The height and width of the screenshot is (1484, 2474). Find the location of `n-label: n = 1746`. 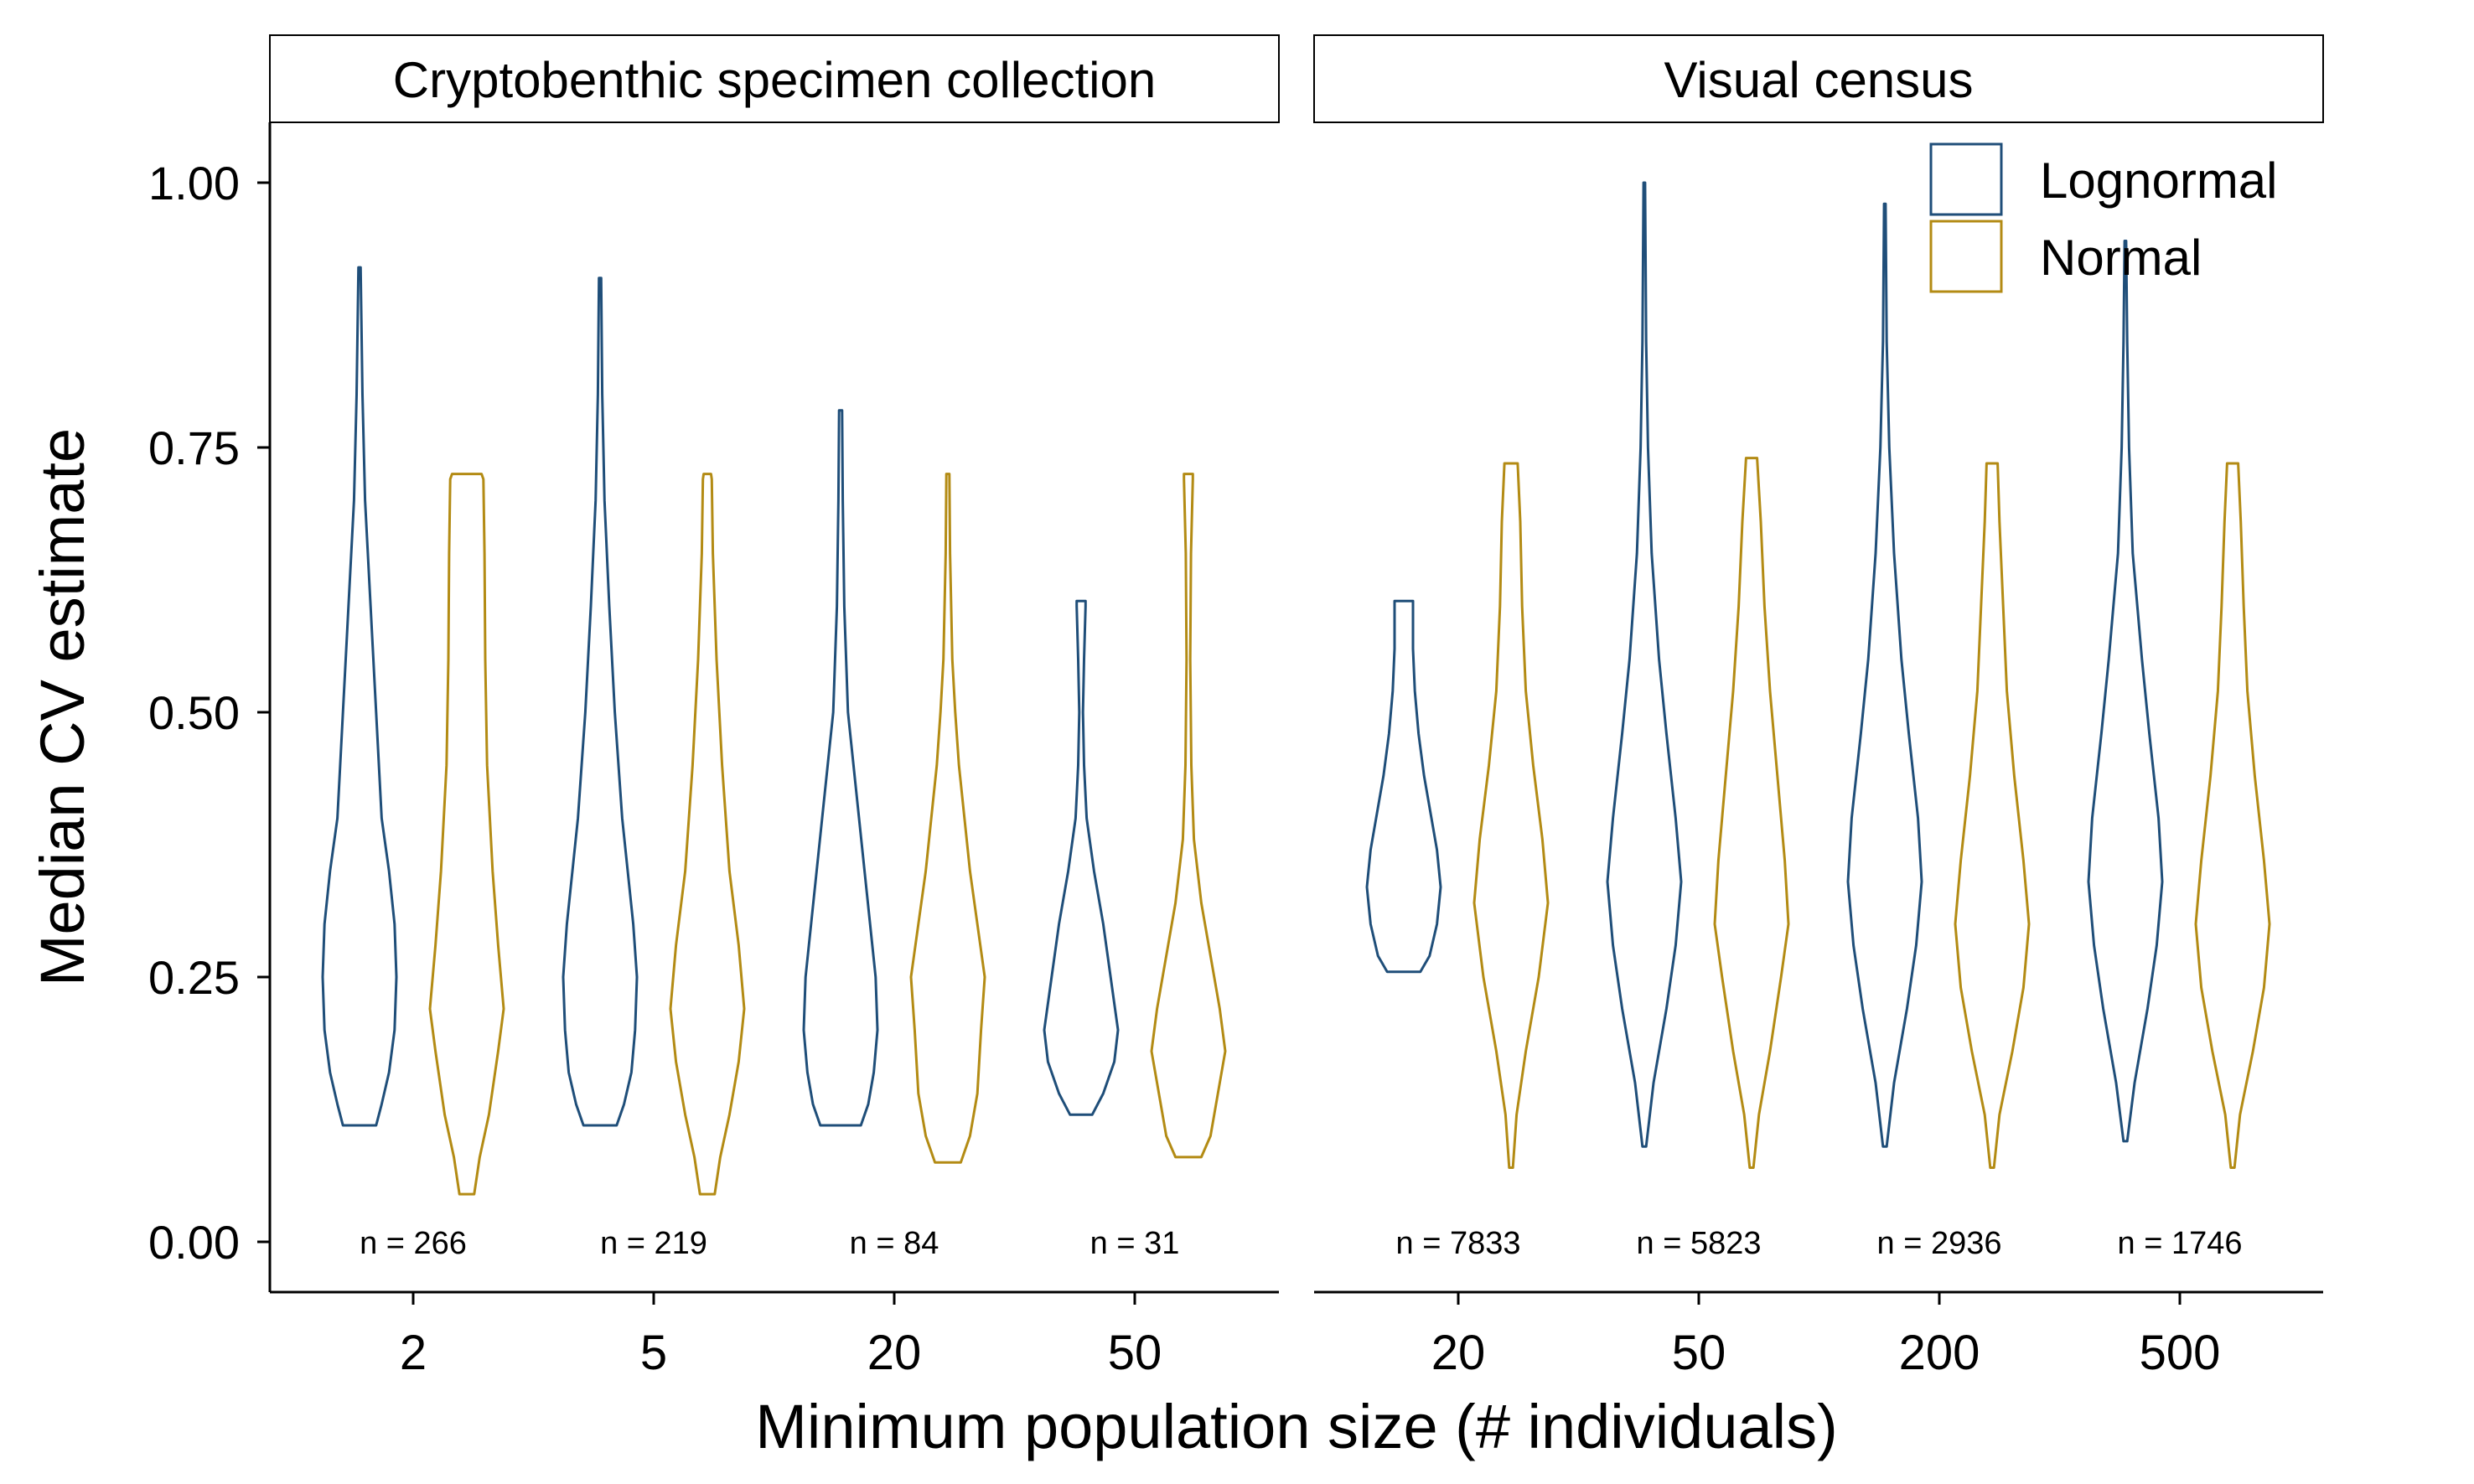

n-label: n = 1746 is located at coordinates (2181, 1243).